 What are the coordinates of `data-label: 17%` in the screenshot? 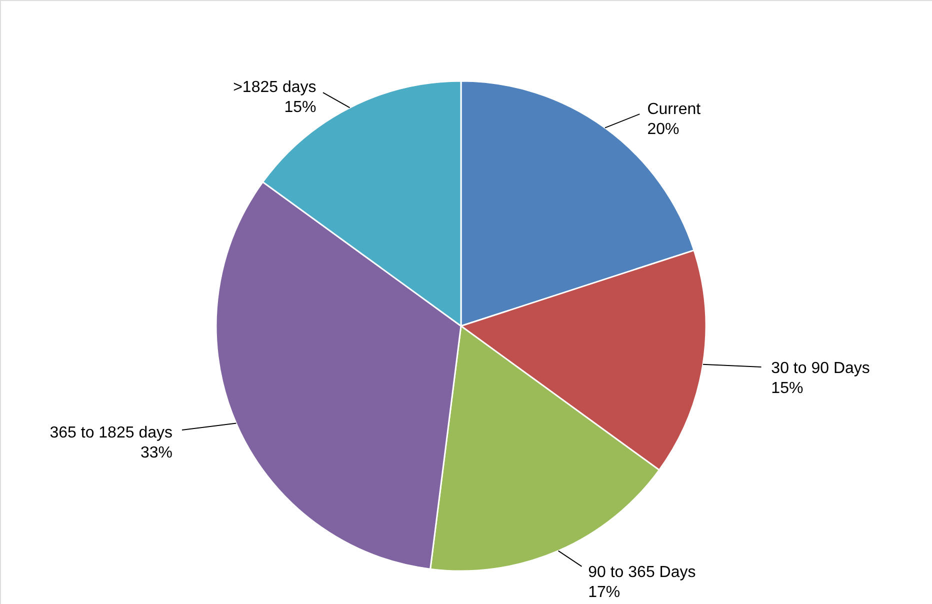 It's located at (604, 592).